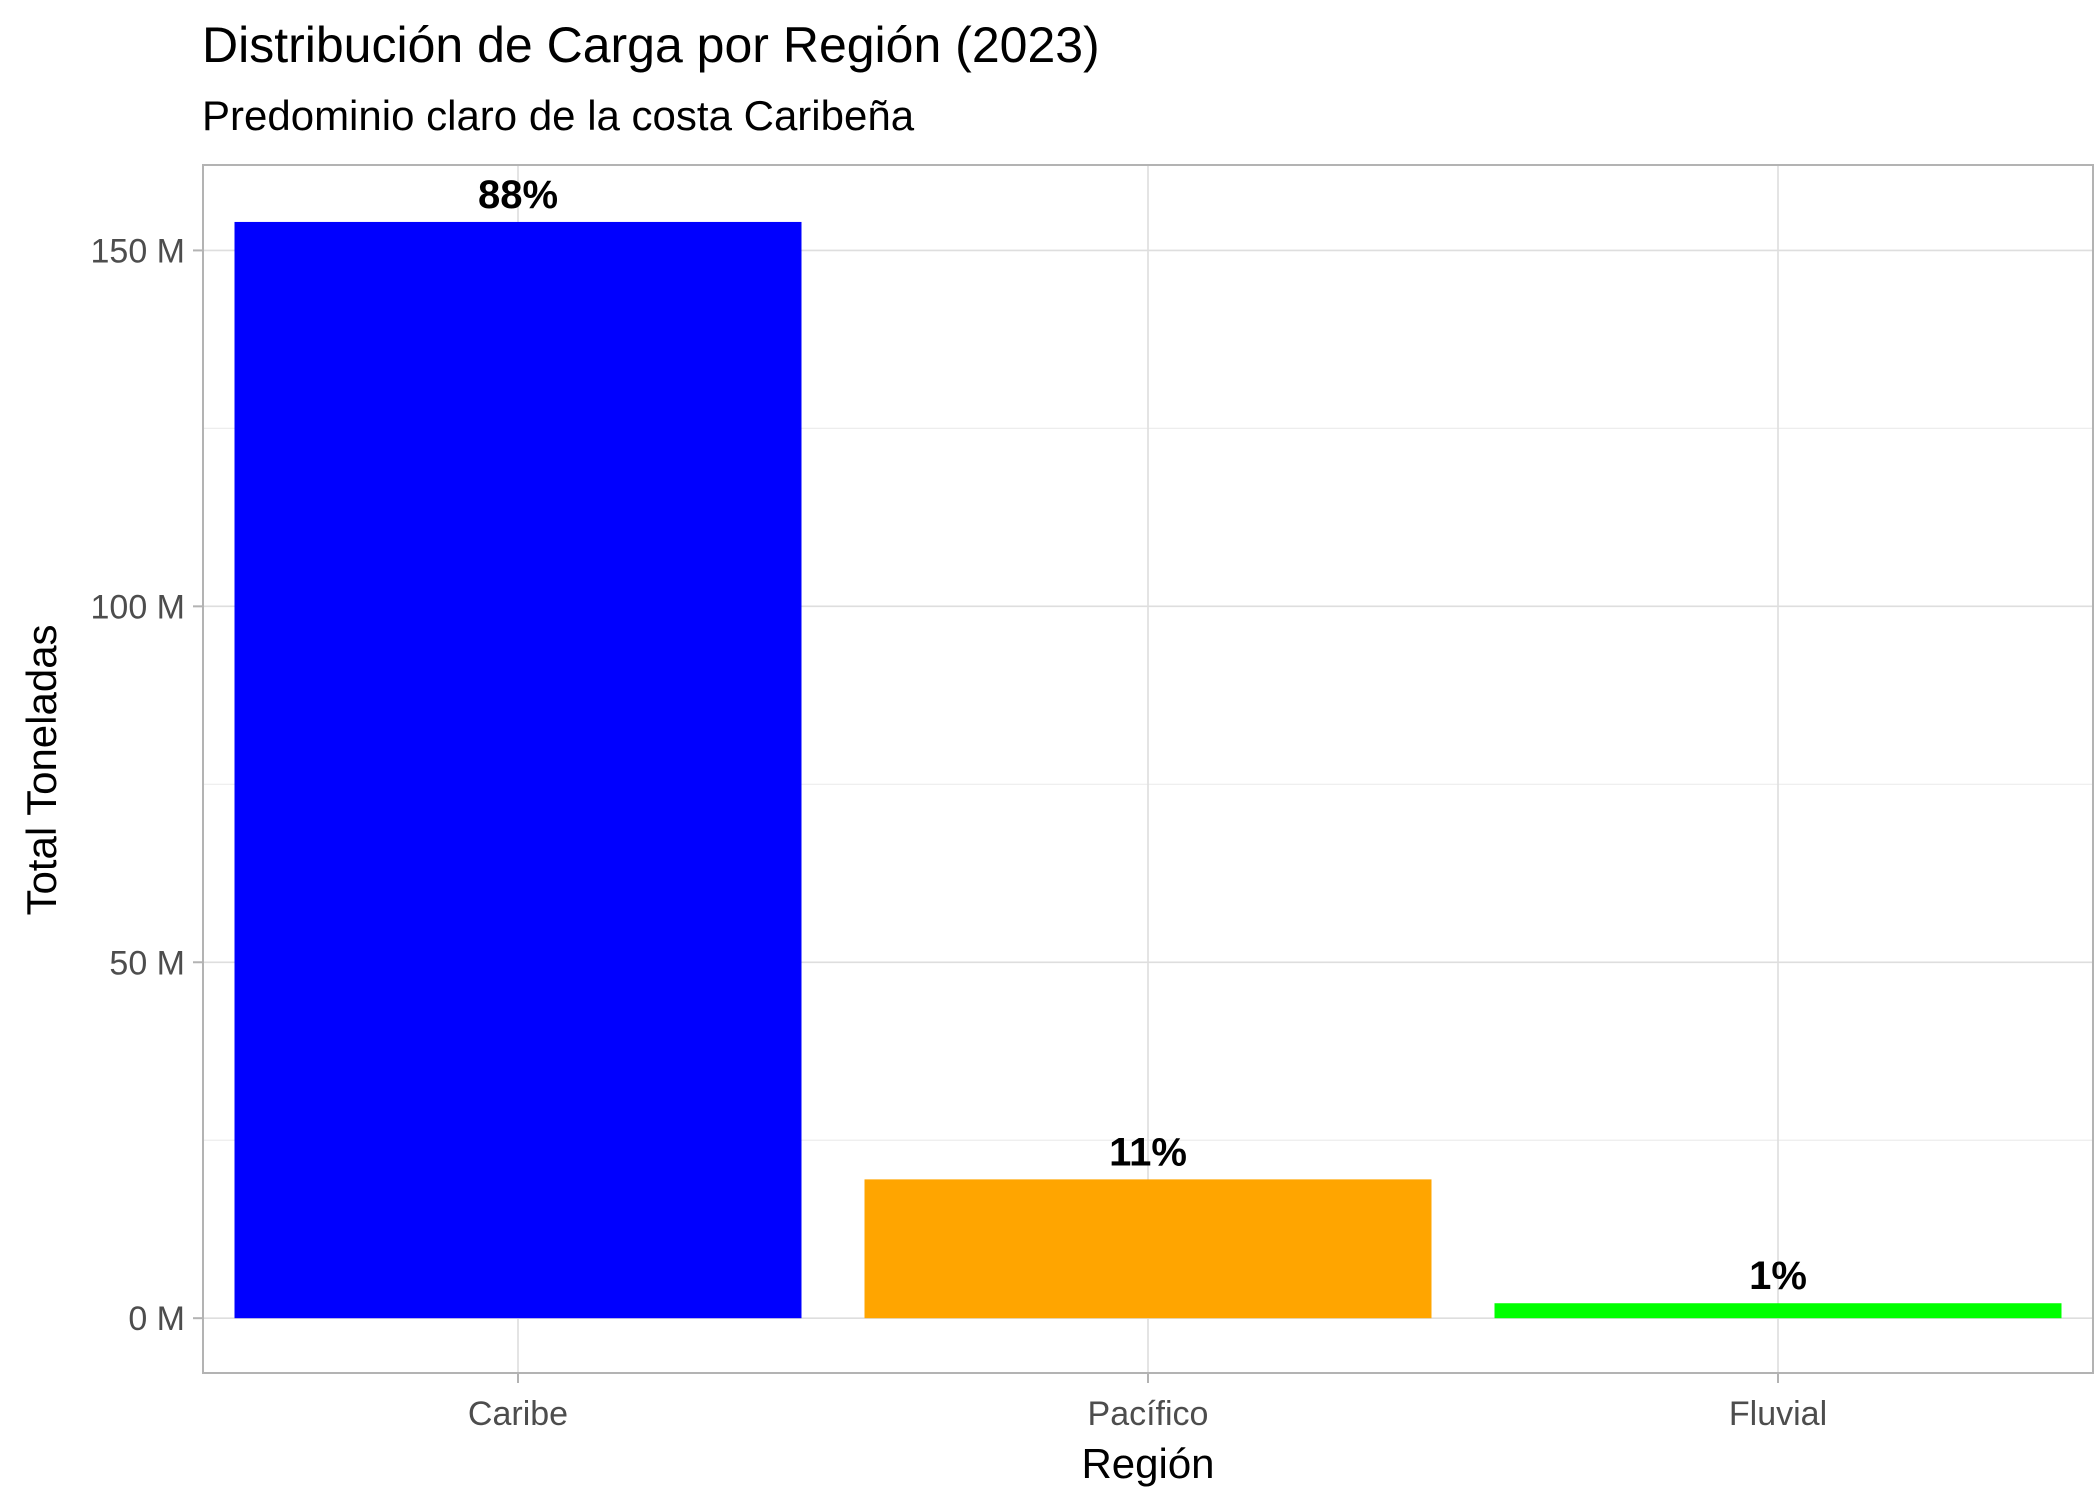 Image resolution: width=2100 pixels, height=1500 pixels. I want to click on data-label: 1%, so click(1778, 1276).